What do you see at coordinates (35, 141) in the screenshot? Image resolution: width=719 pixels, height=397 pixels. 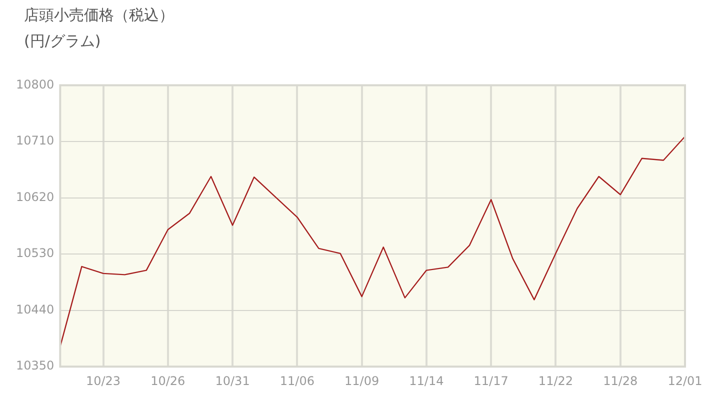 I see `y-tick-label: 10710` at bounding box center [35, 141].